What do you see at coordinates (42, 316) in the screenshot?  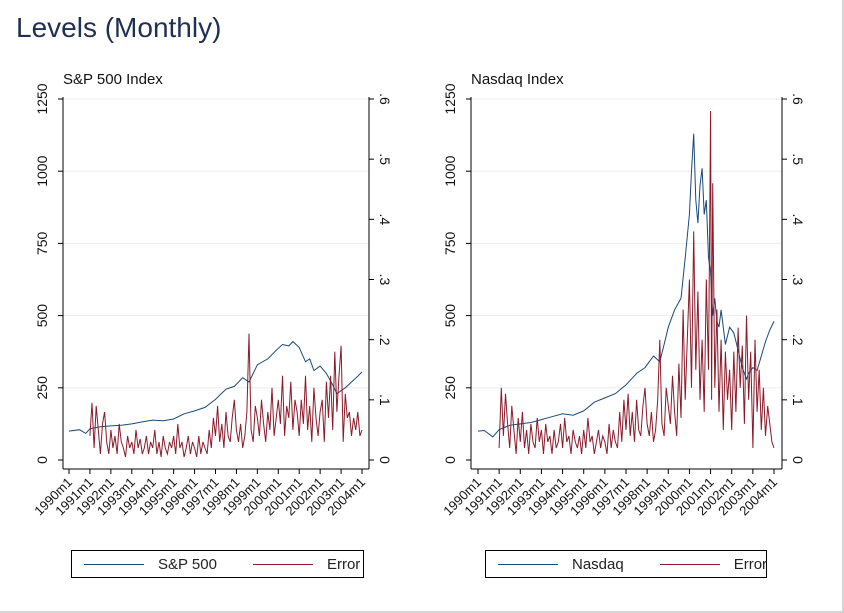 I see `ytick-label-left-sp500-2: 500` at bounding box center [42, 316].